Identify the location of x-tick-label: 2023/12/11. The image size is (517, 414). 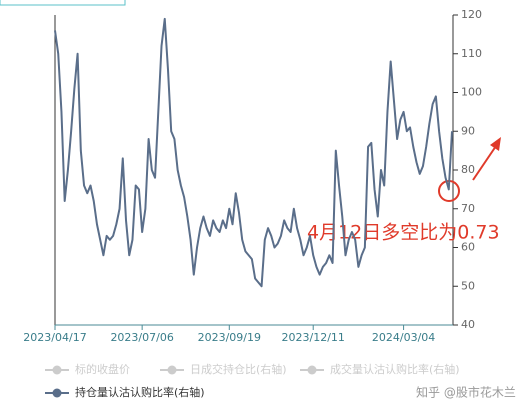
(313, 337).